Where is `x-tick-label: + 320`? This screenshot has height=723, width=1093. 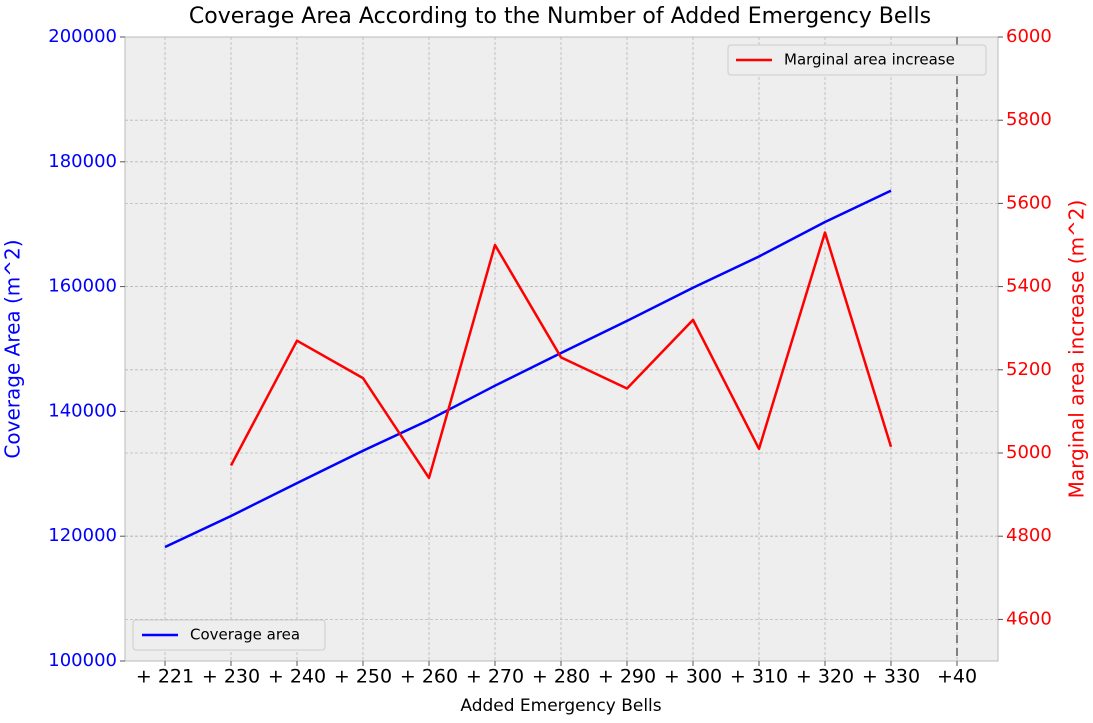
x-tick-label: + 320 is located at coordinates (825, 677).